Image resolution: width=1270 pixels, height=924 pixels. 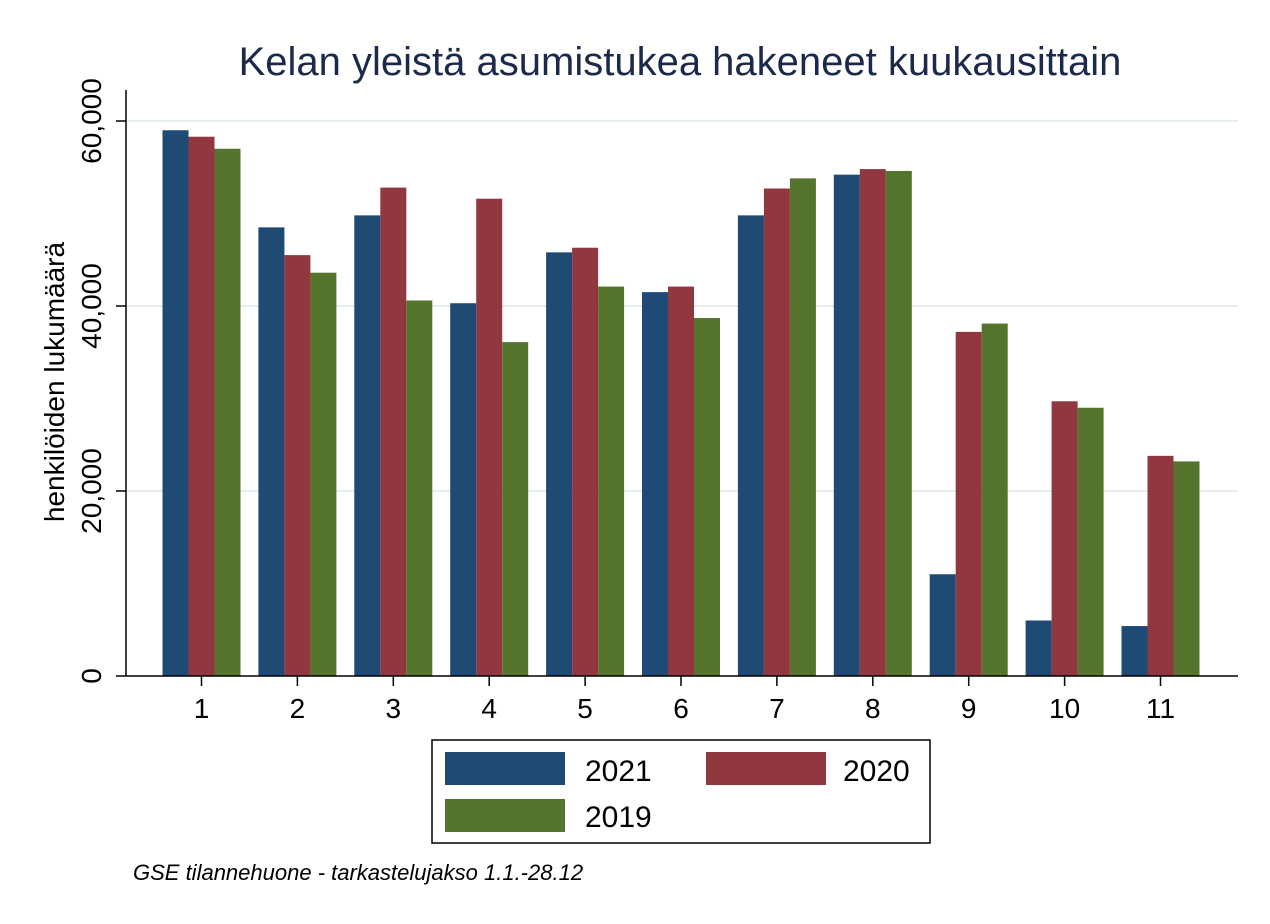 I want to click on legend-label-2020: 2020, so click(x=876, y=771).